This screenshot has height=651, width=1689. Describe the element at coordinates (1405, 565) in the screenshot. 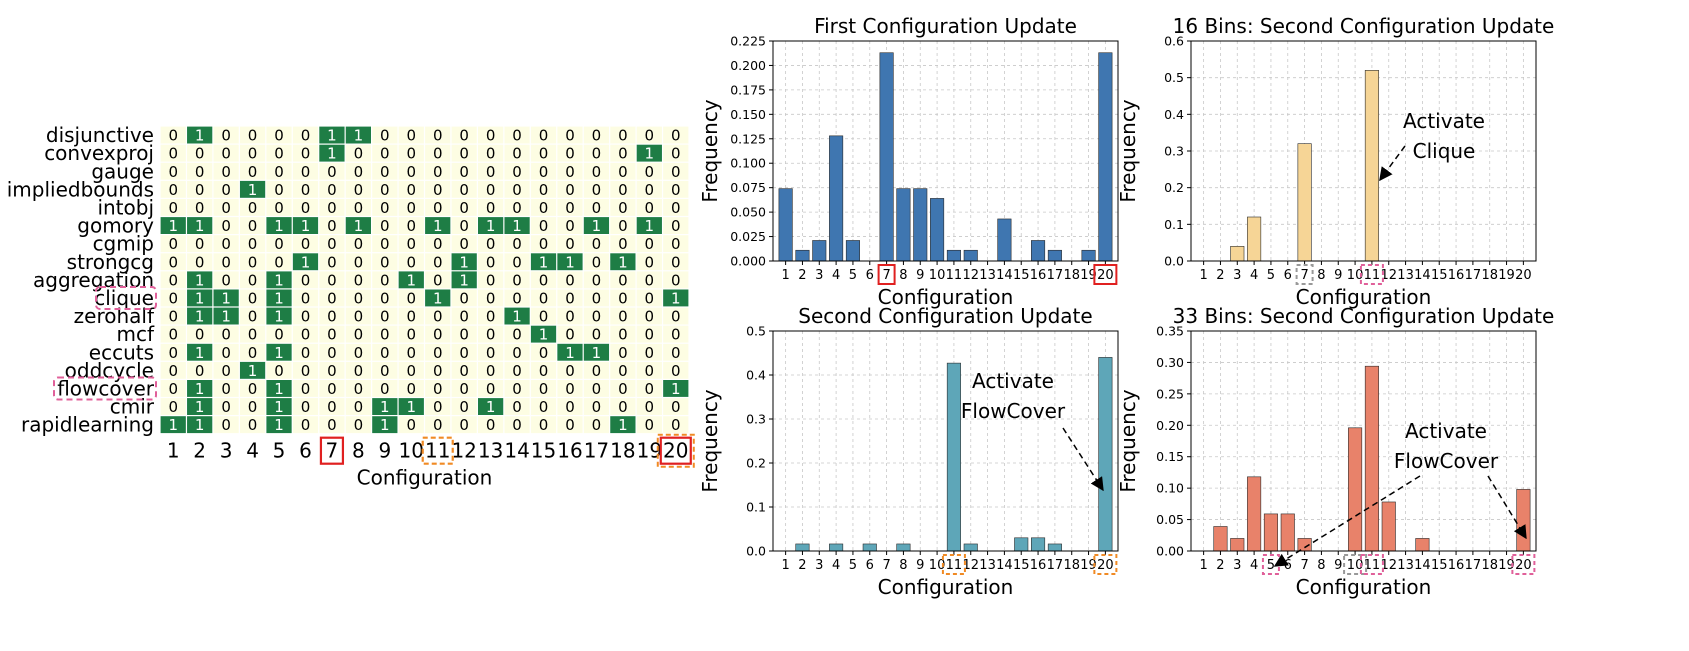

I see `x-tick-label: 13` at that location.